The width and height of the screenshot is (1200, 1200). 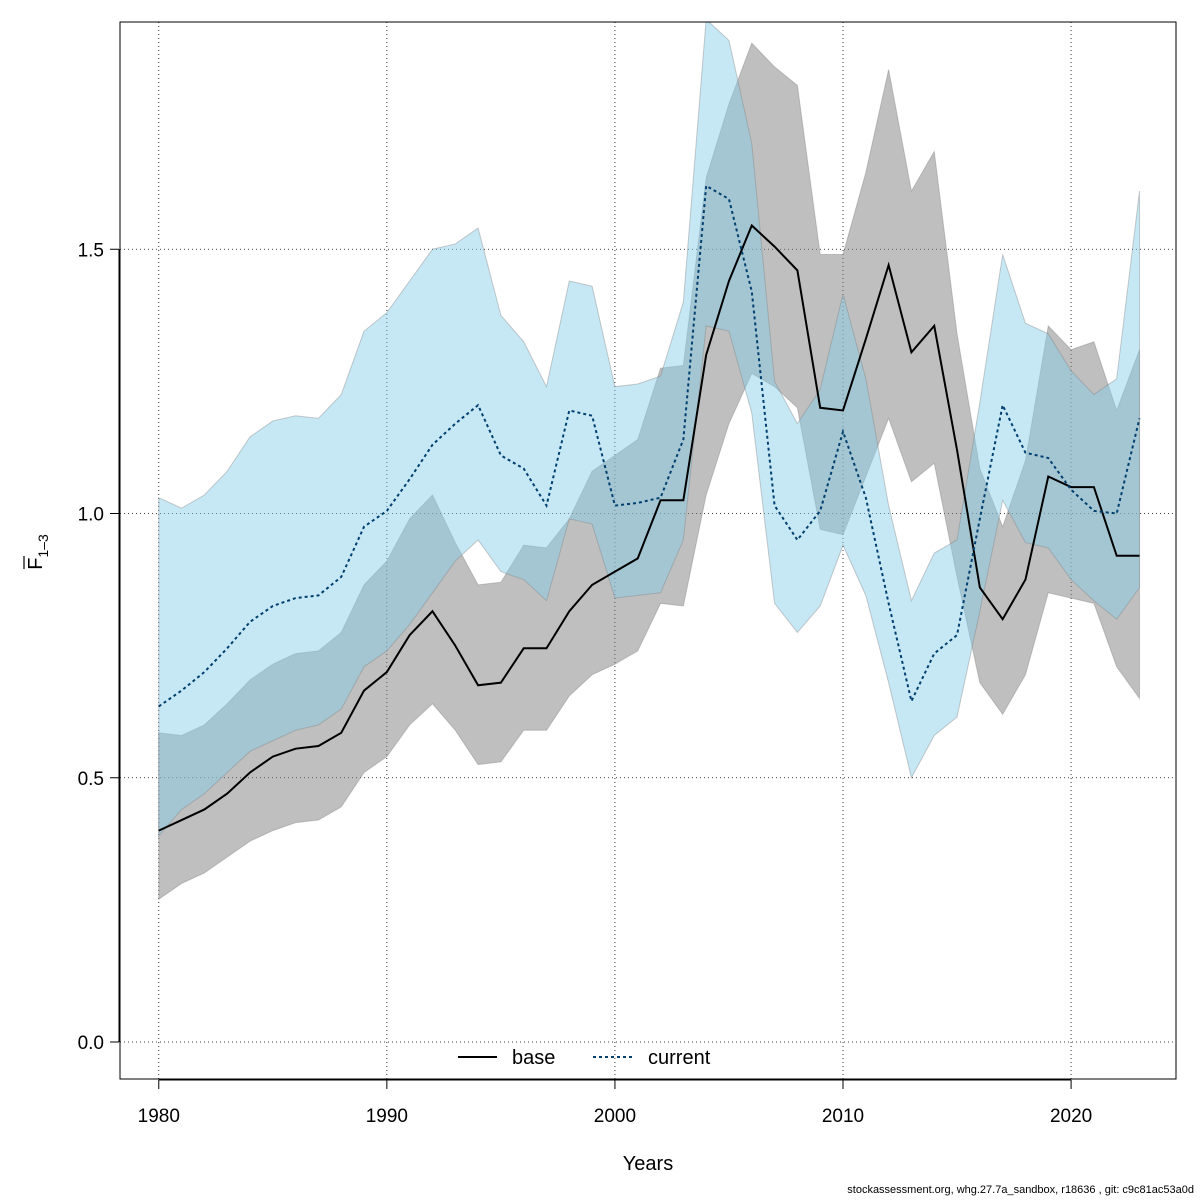 What do you see at coordinates (36, 564) in the screenshot?
I see `y-axis-title-main: F` at bounding box center [36, 564].